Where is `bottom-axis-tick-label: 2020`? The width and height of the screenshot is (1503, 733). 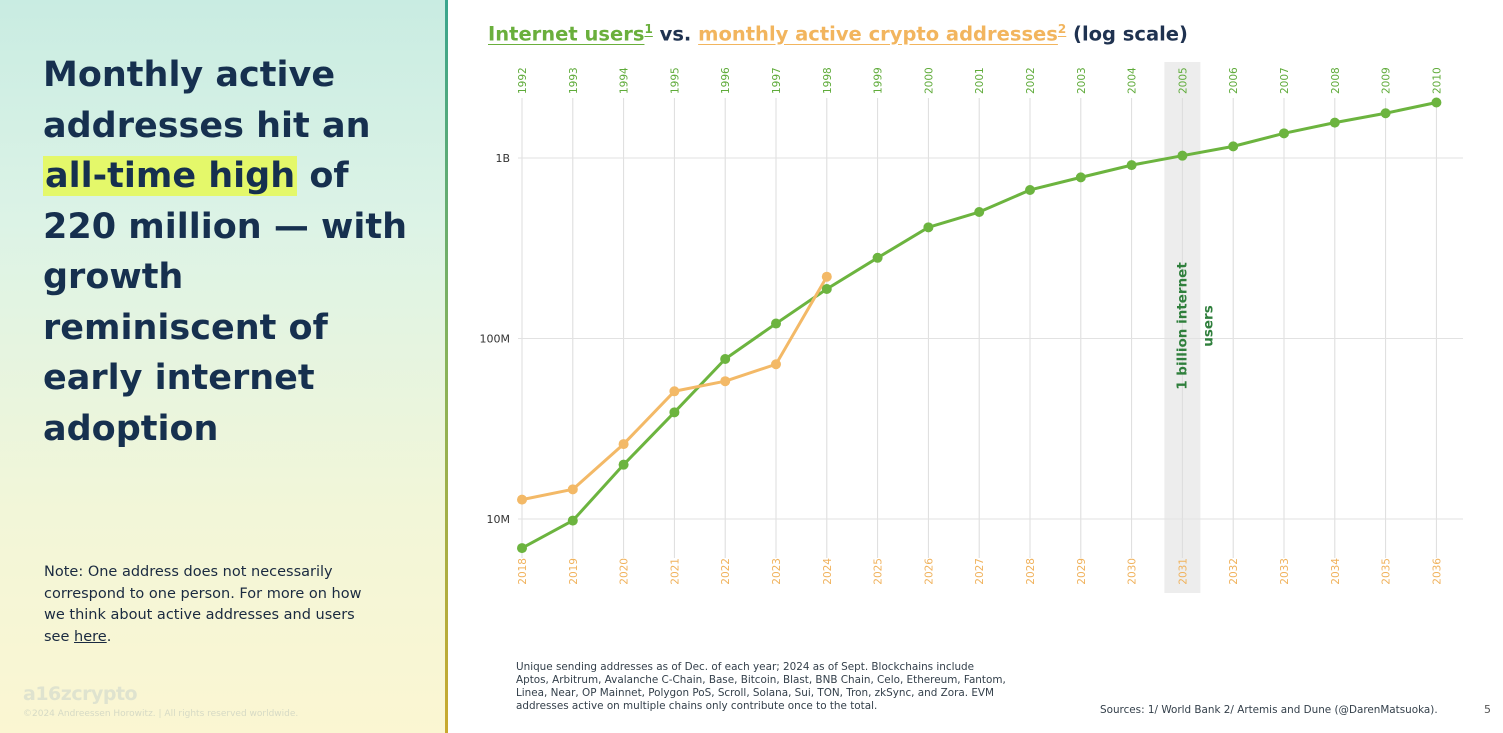
bottom-axis-tick-label: 2020 is located at coordinates (625, 571).